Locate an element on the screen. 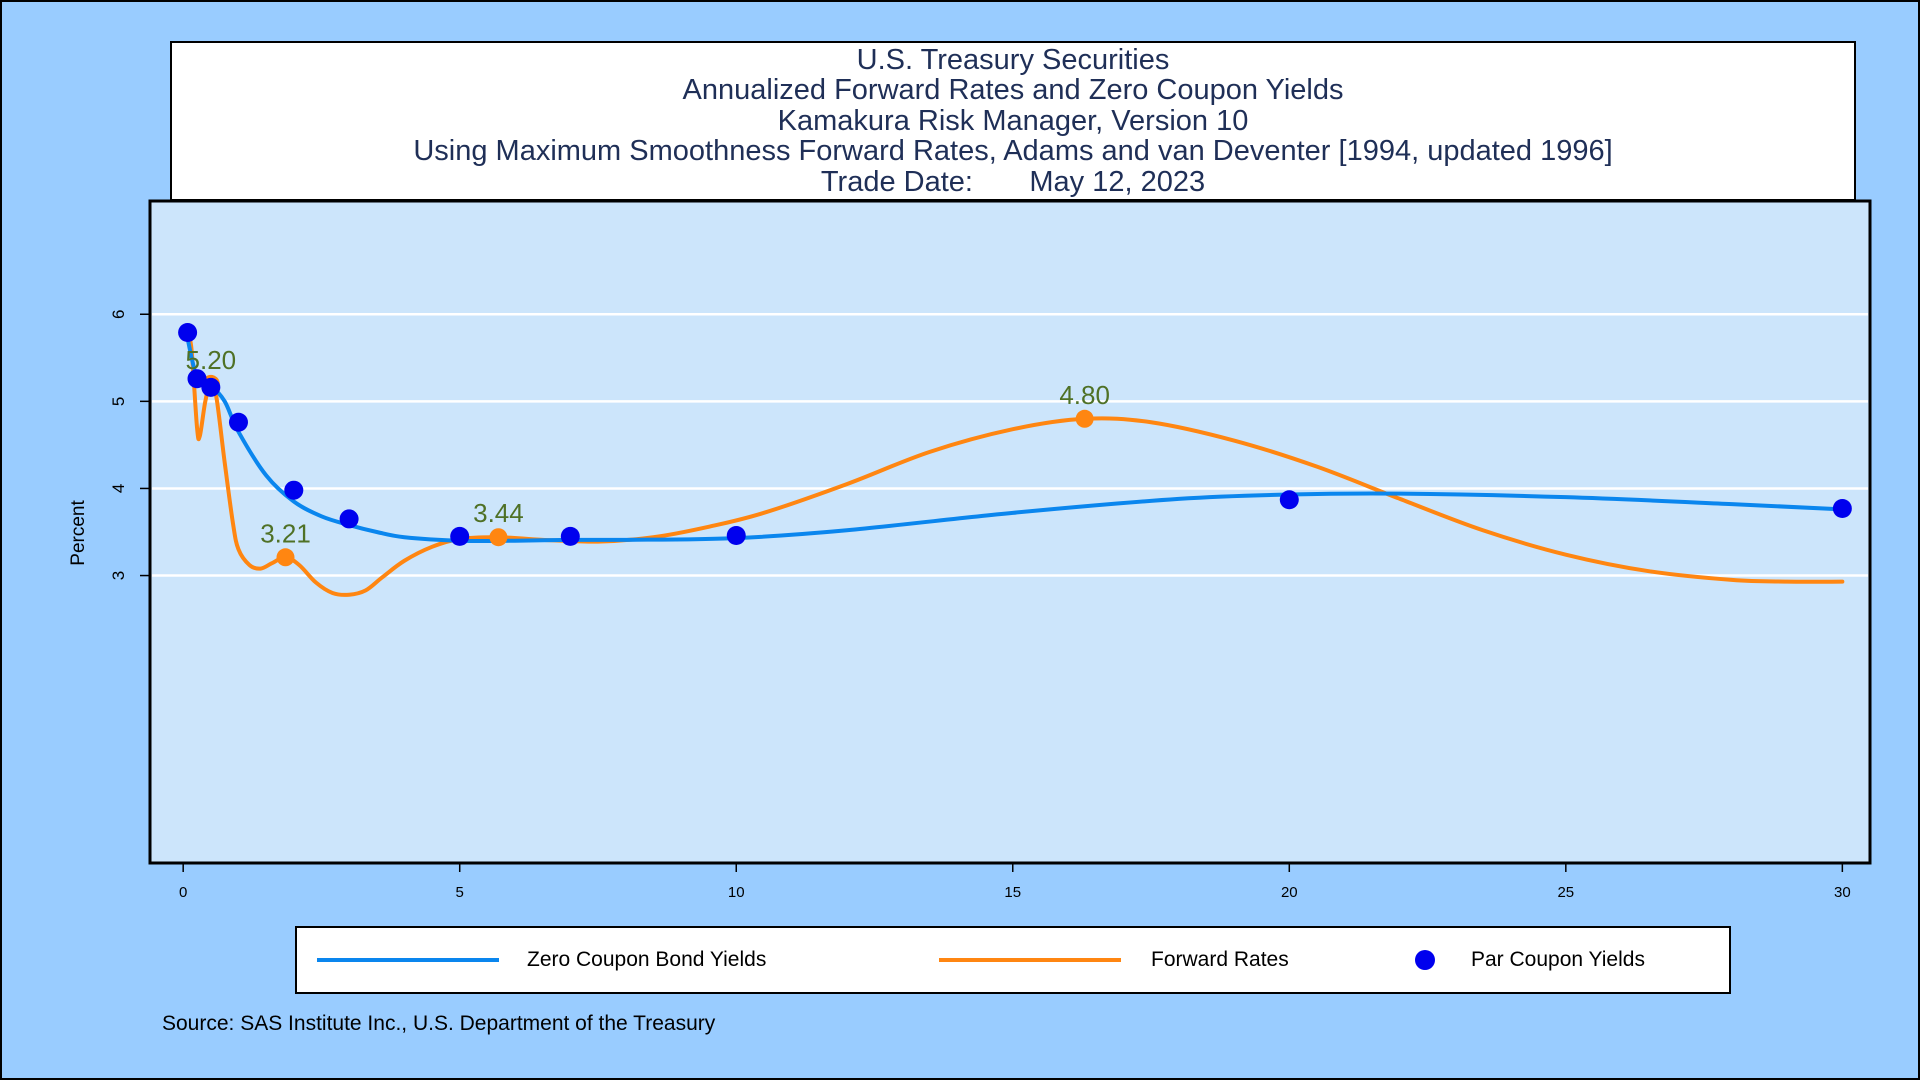 Image resolution: width=1920 pixels, height=1080 pixels. annotation-label: 4.80 is located at coordinates (1084, 395).